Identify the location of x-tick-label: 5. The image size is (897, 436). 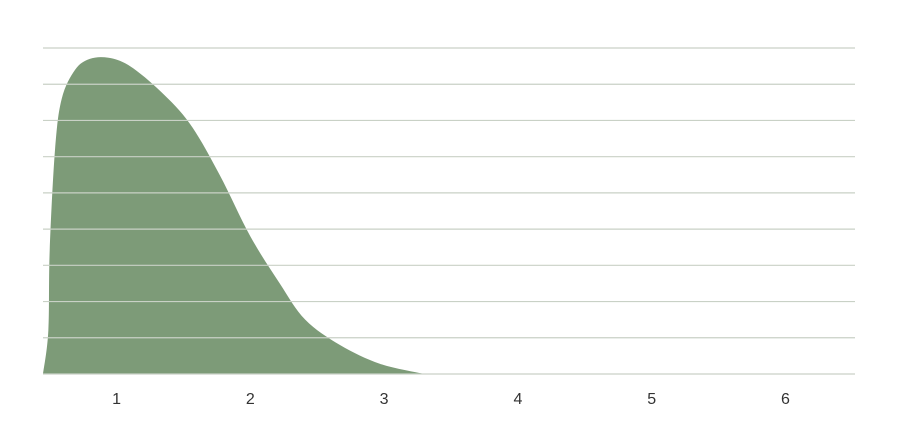
(651, 399).